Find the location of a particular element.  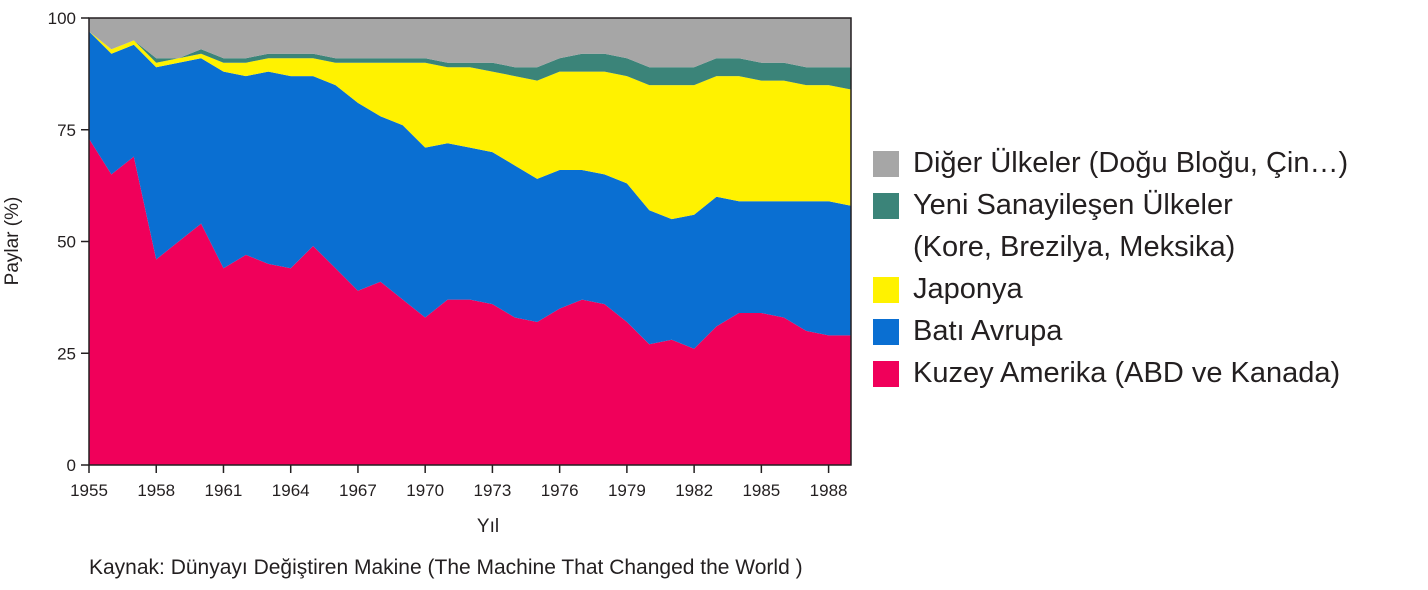

x-tick-label: 1979 is located at coordinates (627, 490).